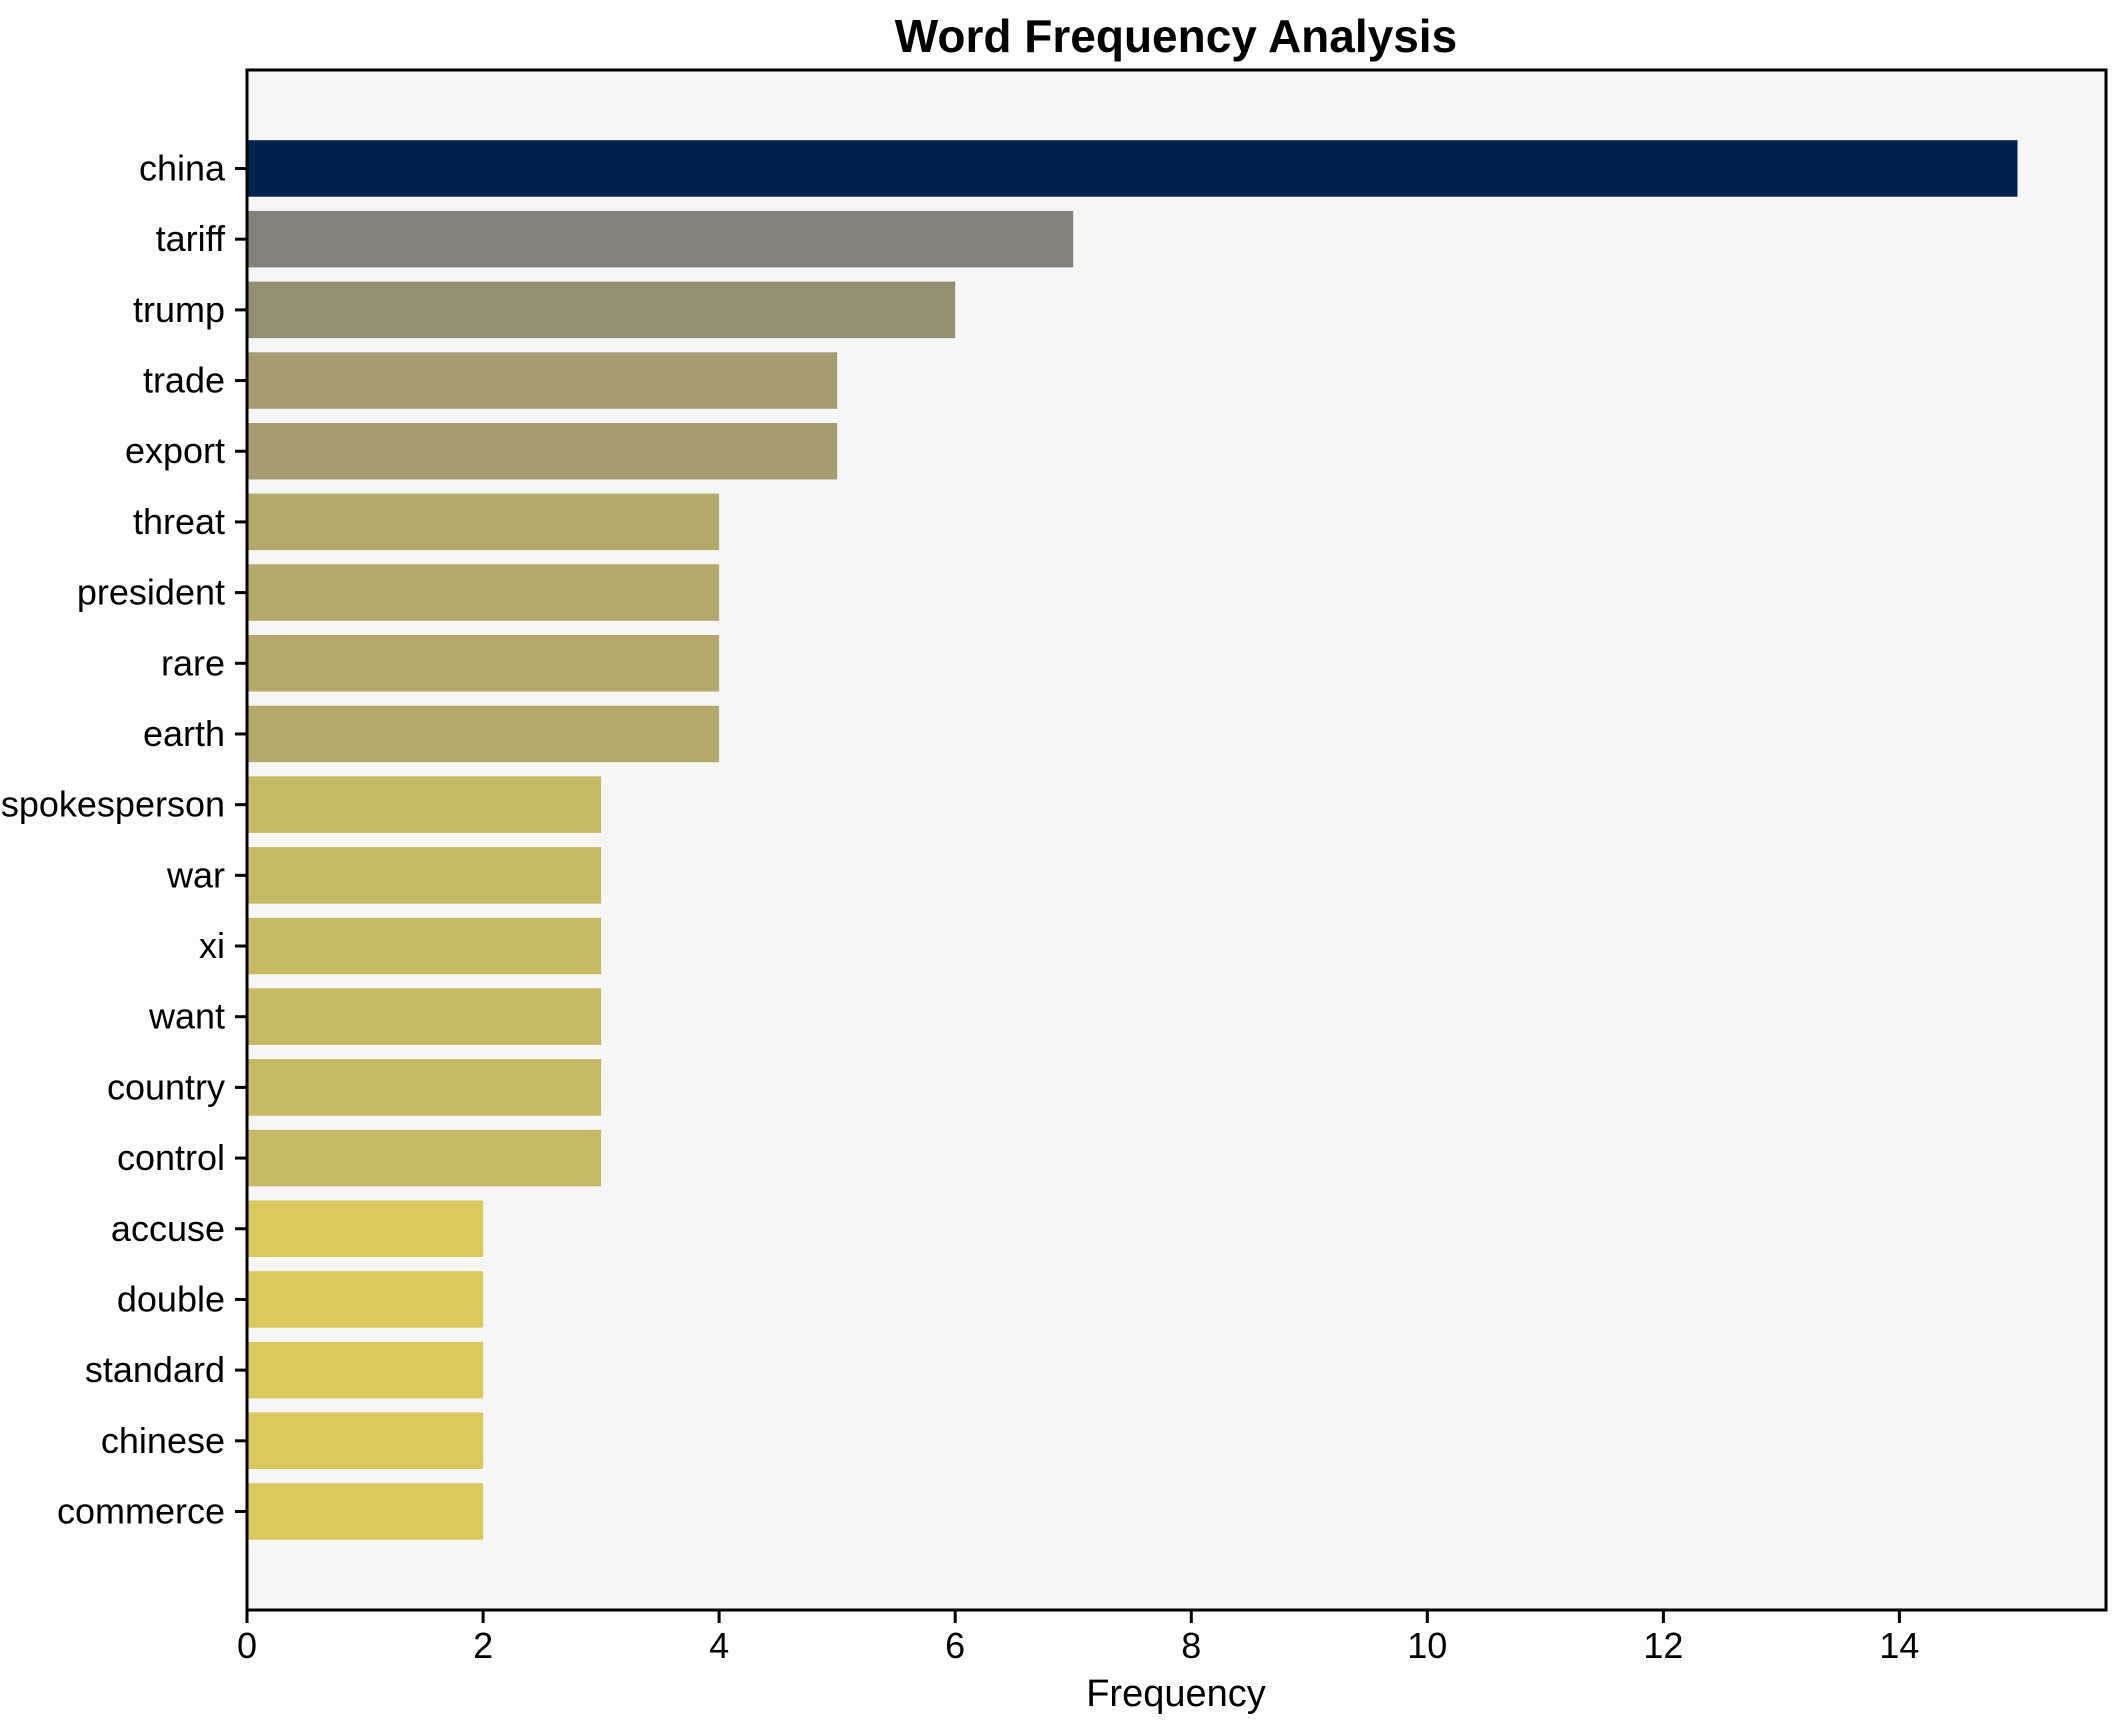 Image resolution: width=2127 pixels, height=1722 pixels. Describe the element at coordinates (483, 592) in the screenshot. I see `bar-president` at that location.